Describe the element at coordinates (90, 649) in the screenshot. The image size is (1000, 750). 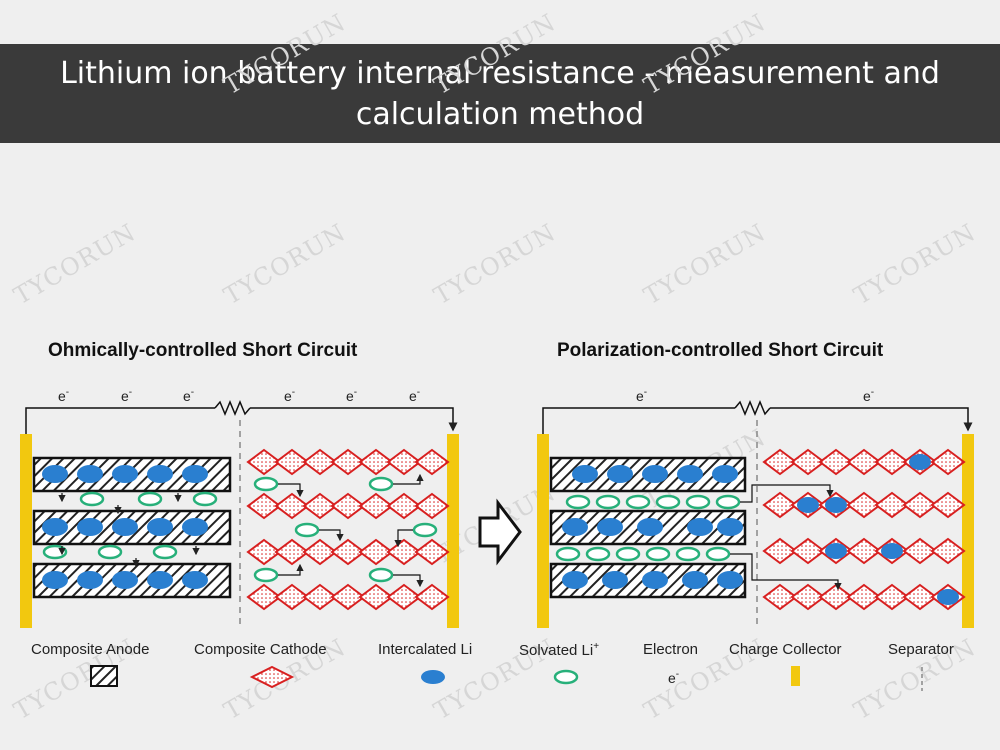
I see `legend-composite-anode: Composite Anode` at that location.